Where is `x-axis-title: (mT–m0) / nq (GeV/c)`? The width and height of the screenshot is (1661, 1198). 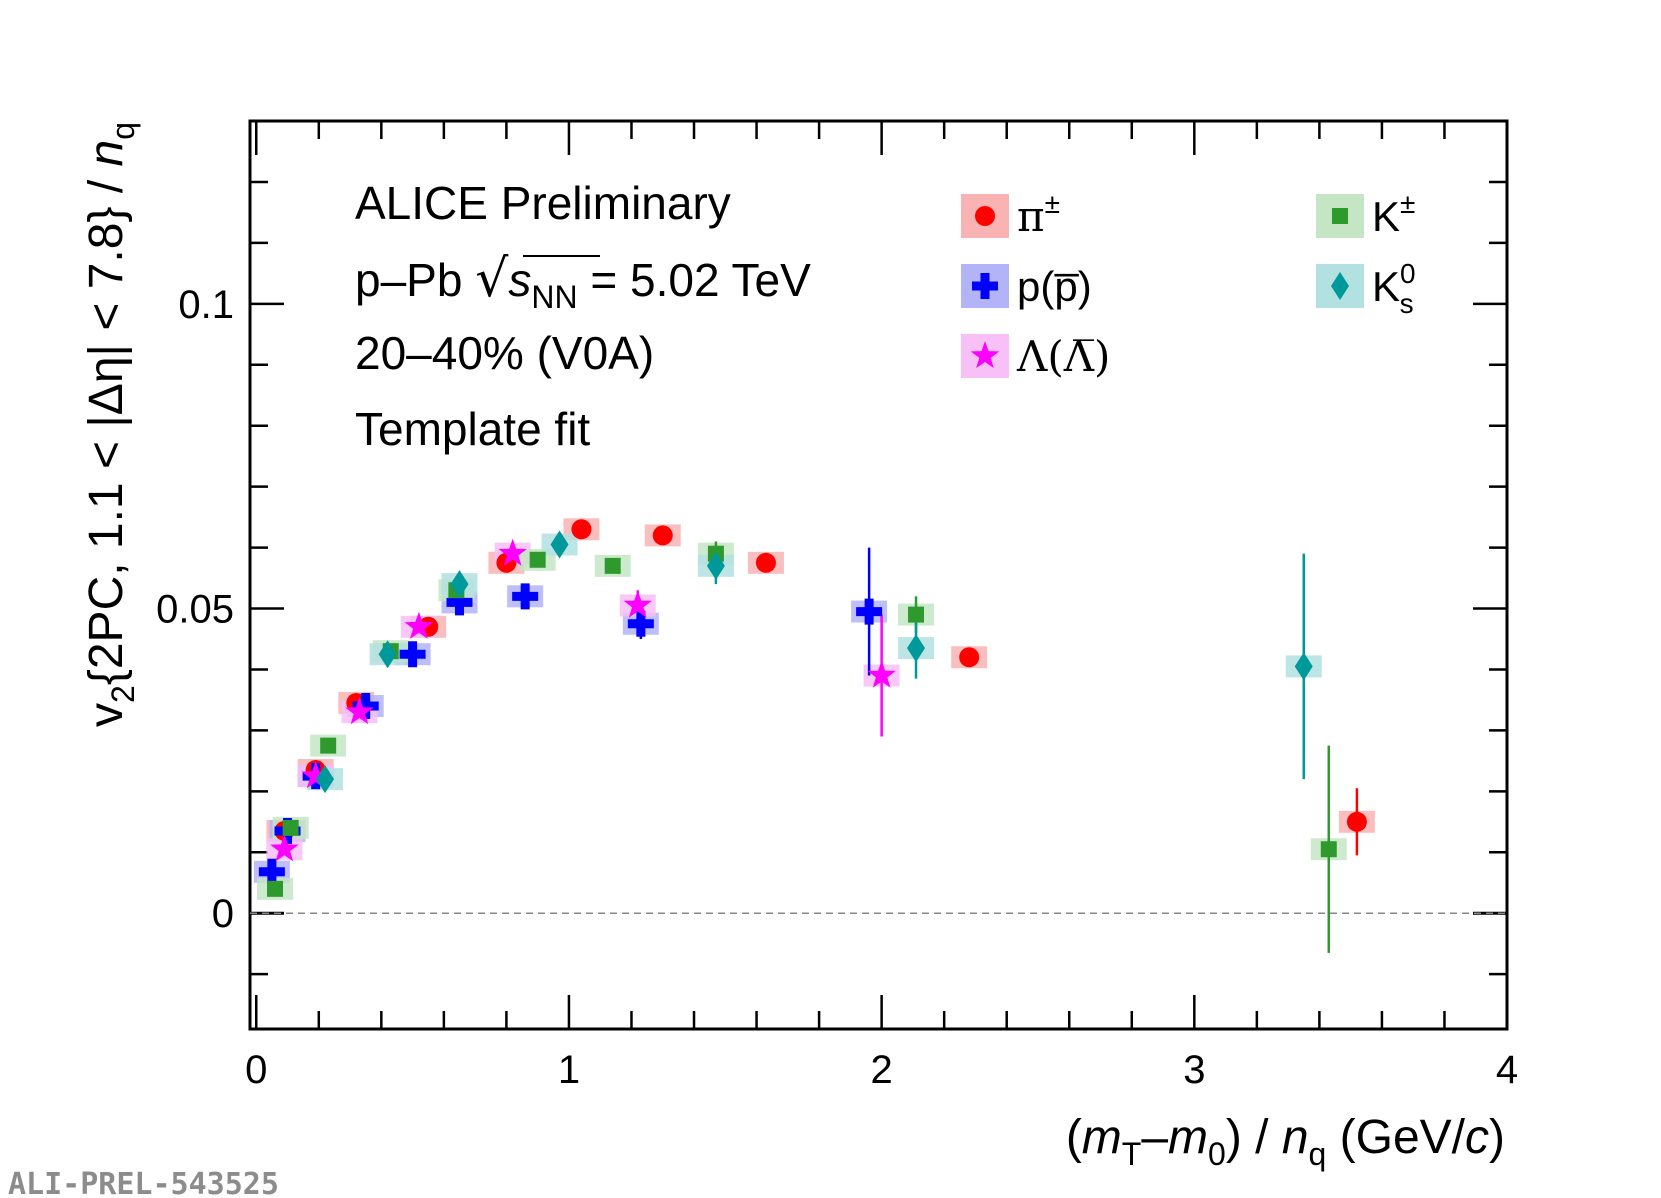 x-axis-title: (mT–m0) / nq (GeV/c) is located at coordinates (1285, 1141).